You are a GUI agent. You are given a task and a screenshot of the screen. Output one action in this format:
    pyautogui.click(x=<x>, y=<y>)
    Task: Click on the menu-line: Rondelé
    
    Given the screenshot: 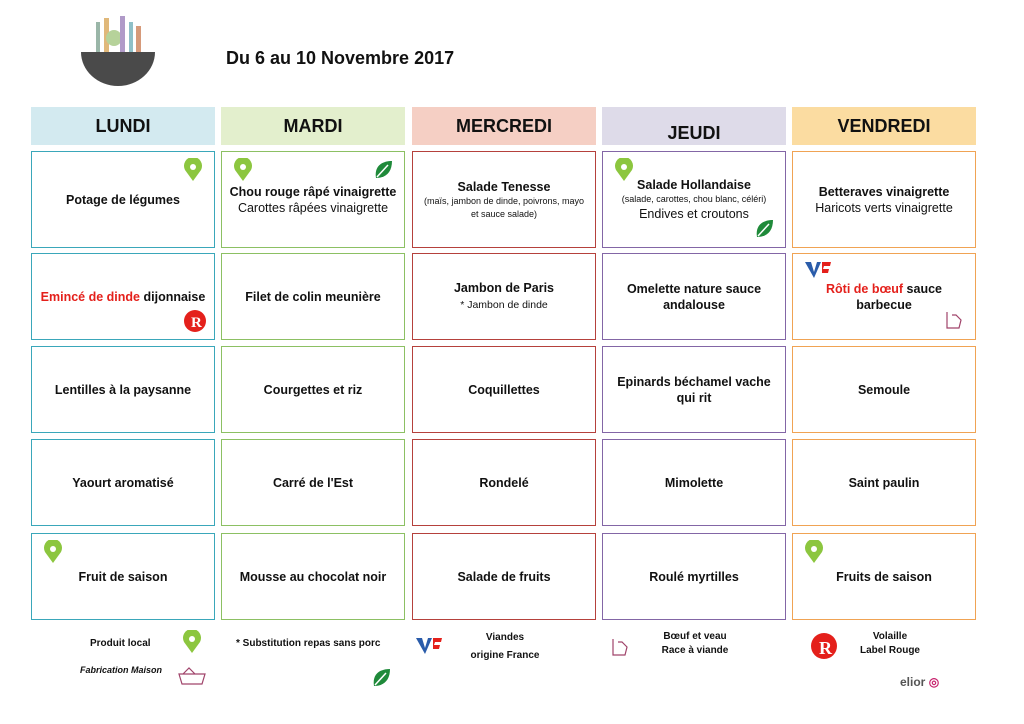 What is the action you would take?
    pyautogui.click(x=503, y=483)
    